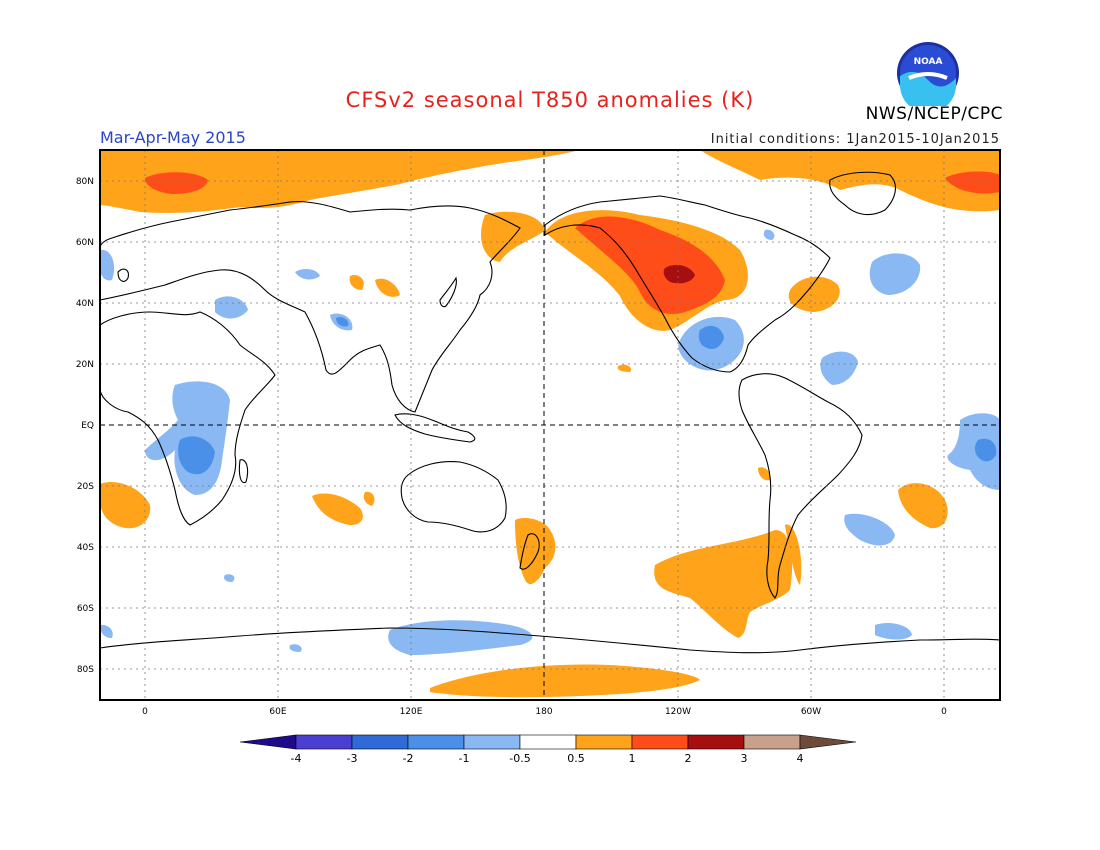  Describe the element at coordinates (369, 498) in the screenshot. I see `south-indian-warm-small` at that location.